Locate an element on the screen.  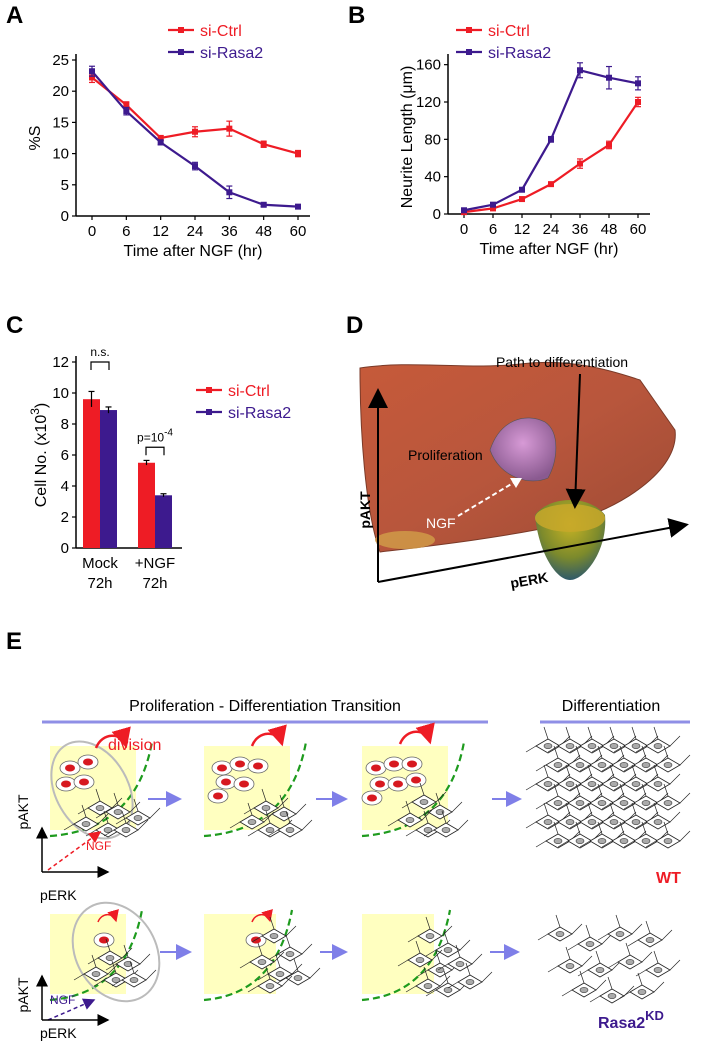
differentiation-header: Differentiation is located at coordinates (611, 706).